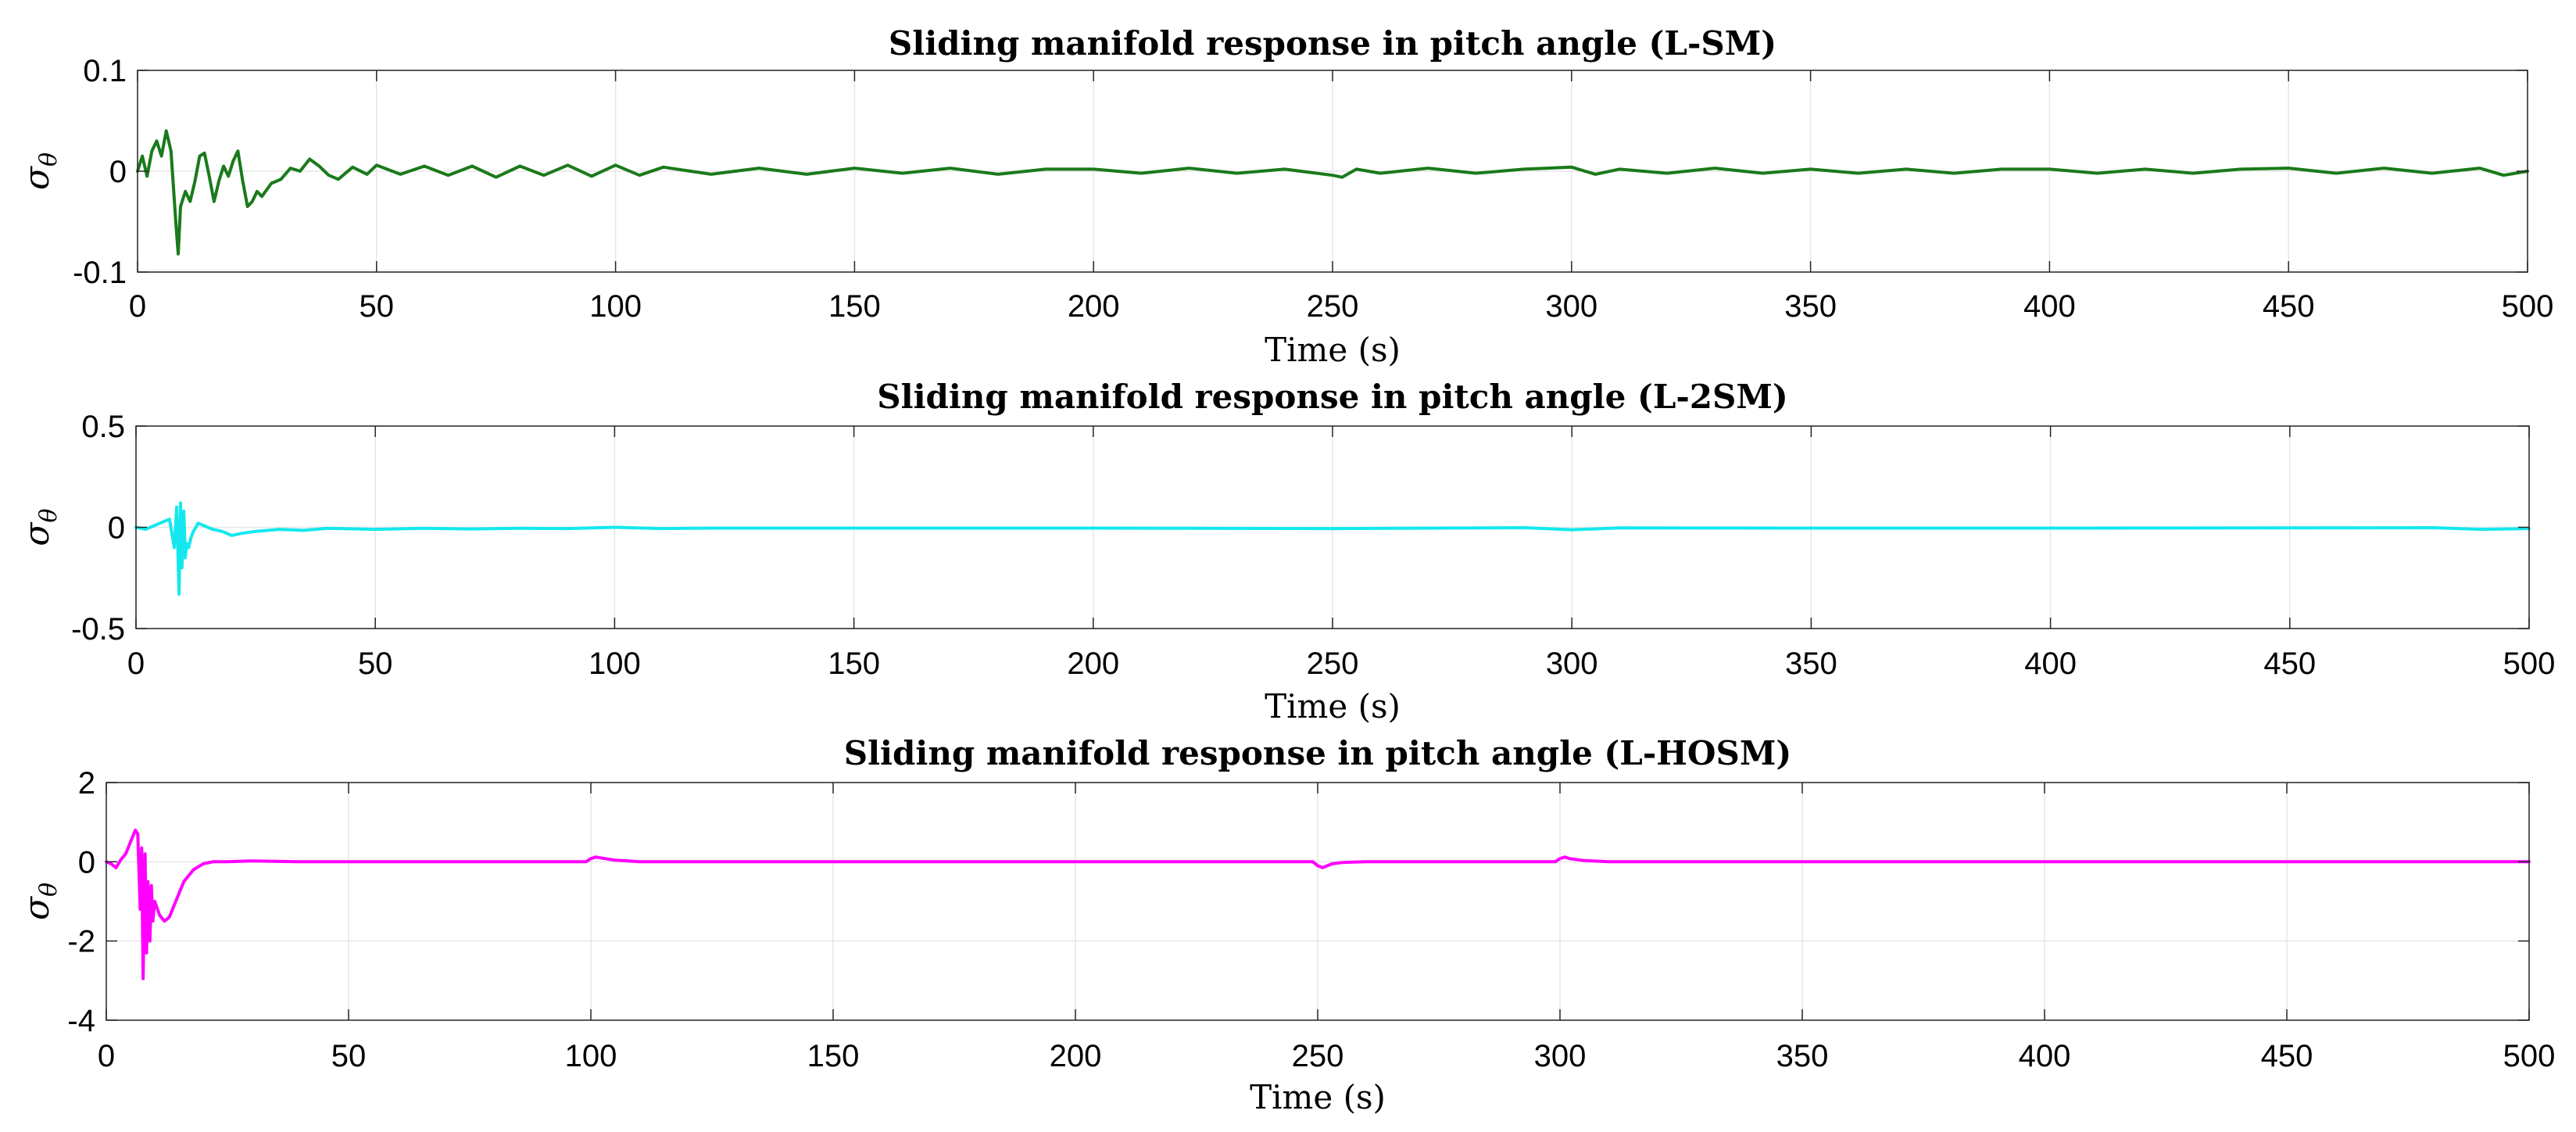 This screenshot has height=1132, width=2576. I want to click on y-tick-label: -0.5, so click(98, 629).